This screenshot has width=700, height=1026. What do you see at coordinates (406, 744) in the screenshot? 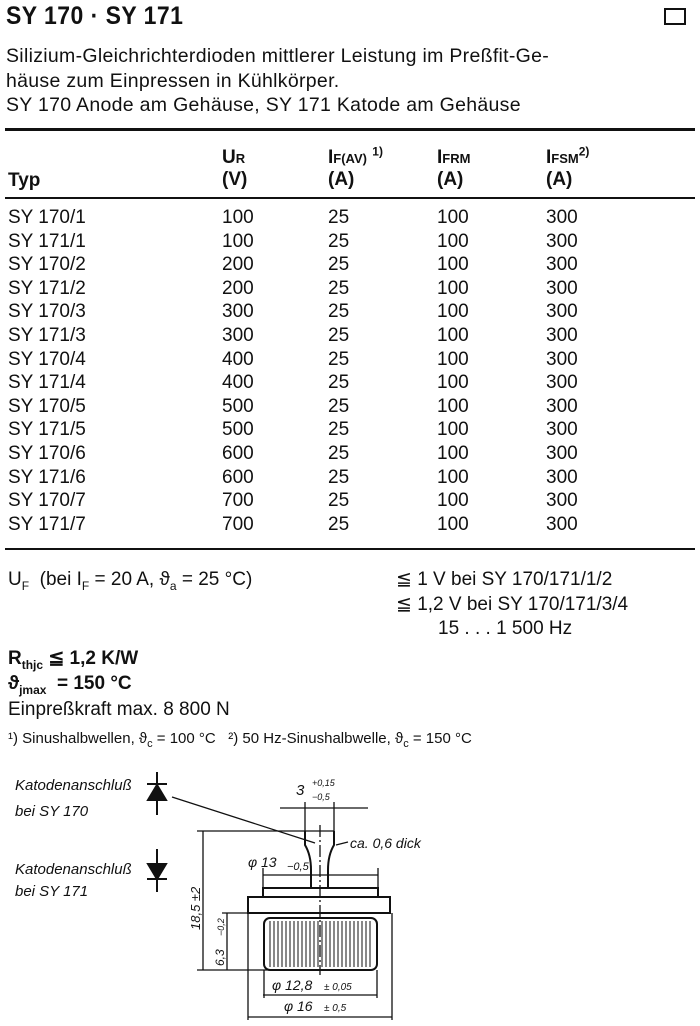
I see `footnote-2-sub: c` at bounding box center [406, 744].